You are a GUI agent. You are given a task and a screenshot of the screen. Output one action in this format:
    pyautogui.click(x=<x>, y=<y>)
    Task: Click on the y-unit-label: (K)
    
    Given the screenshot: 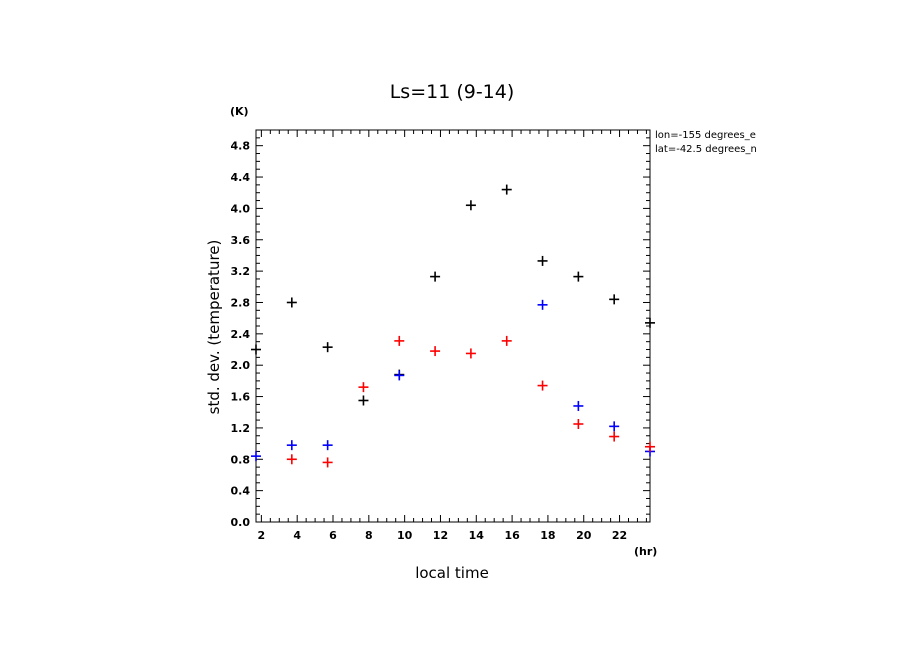 What is the action you would take?
    pyautogui.click(x=239, y=111)
    